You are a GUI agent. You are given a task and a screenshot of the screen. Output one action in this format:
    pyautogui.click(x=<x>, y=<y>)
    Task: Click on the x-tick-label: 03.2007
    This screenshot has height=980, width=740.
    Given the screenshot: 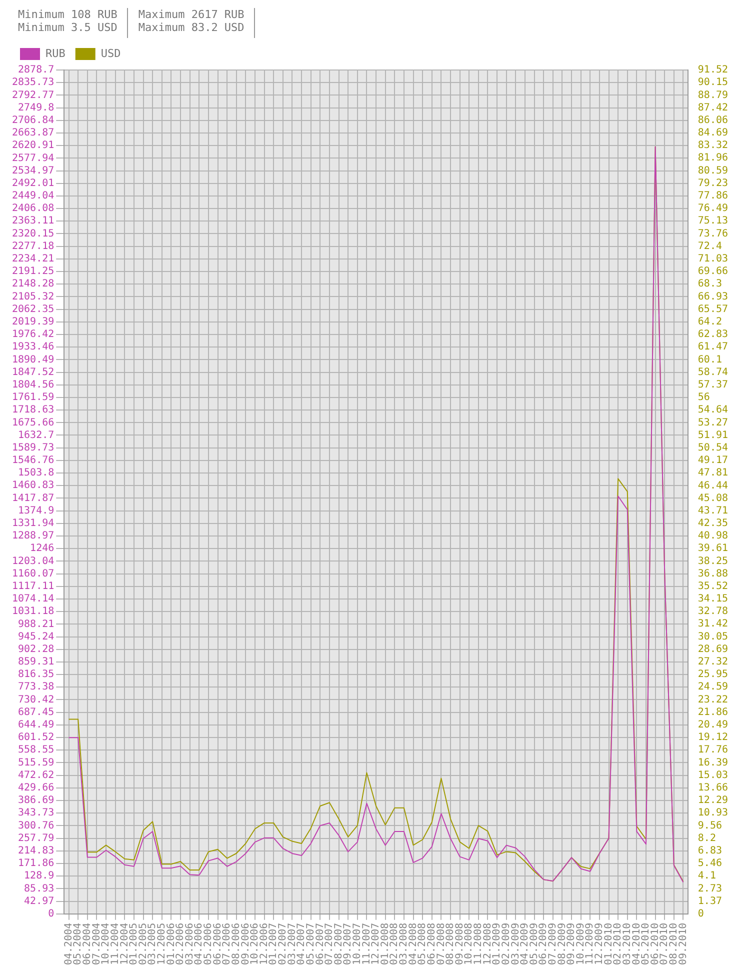 What is the action you would take?
    pyautogui.click(x=292, y=944)
    